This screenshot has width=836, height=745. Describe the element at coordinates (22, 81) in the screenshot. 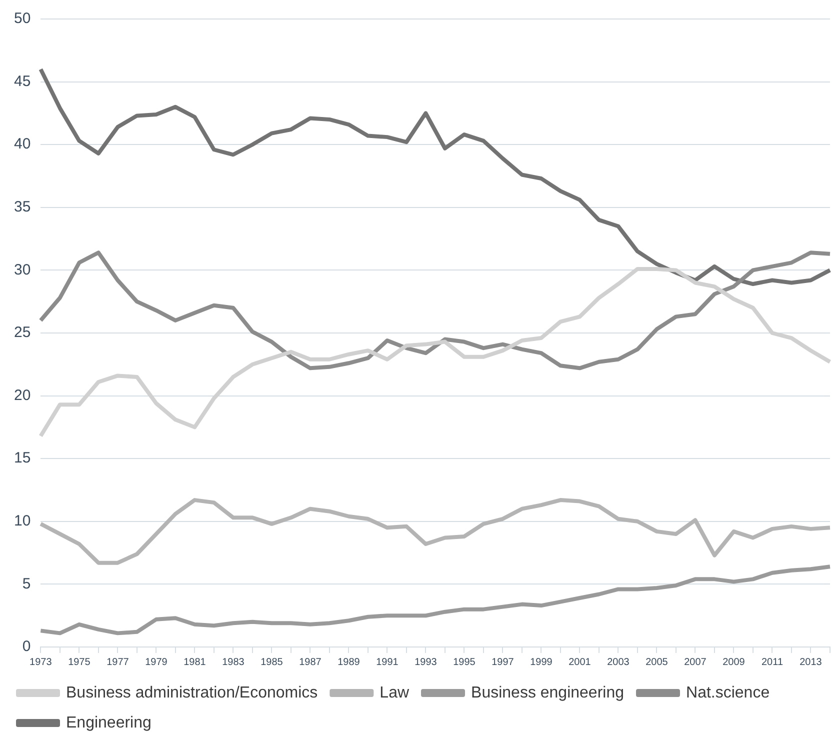

I see `y-tick-label: 45` at that location.